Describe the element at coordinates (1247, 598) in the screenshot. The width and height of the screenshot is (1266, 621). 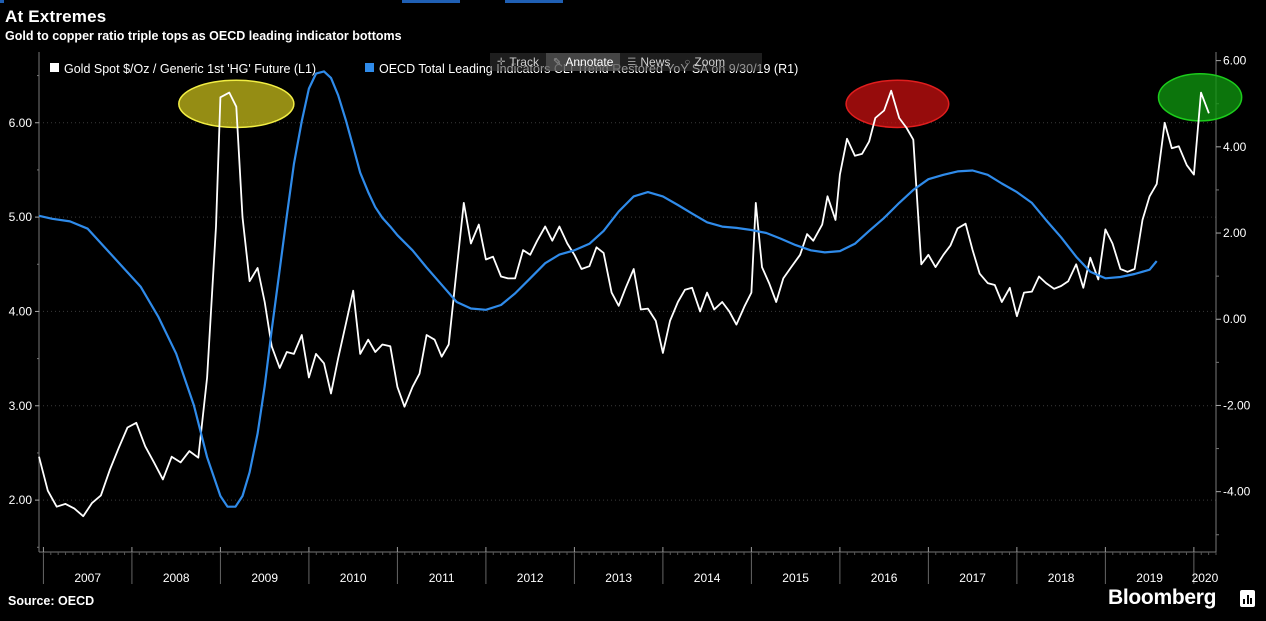
I see `bloomberg-chart-icon` at that location.